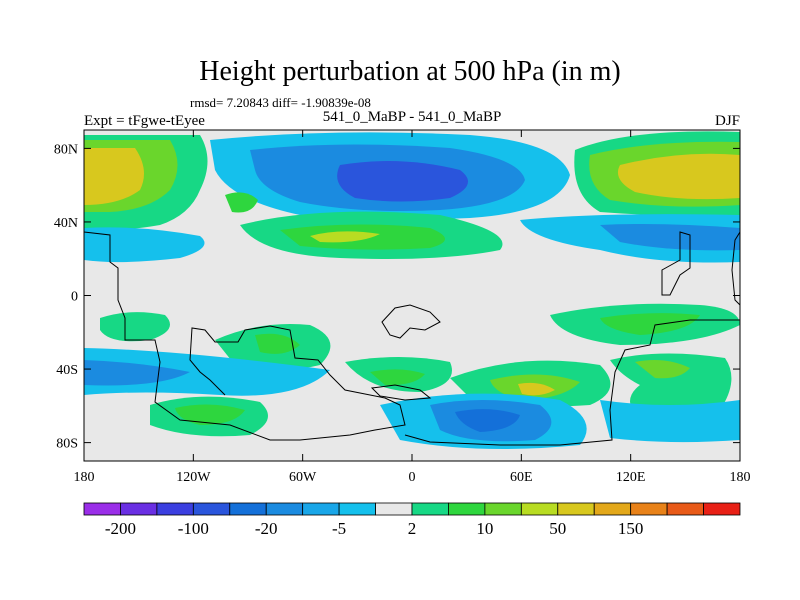  Describe the element at coordinates (266, 528) in the screenshot. I see `colorbar-label: -20` at that location.